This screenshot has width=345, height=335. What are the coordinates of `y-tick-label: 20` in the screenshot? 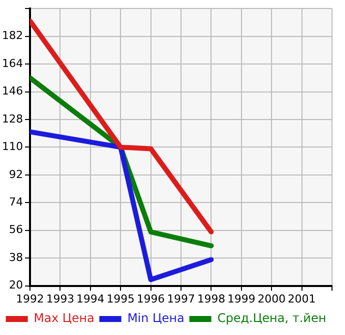 It's located at (15, 285).